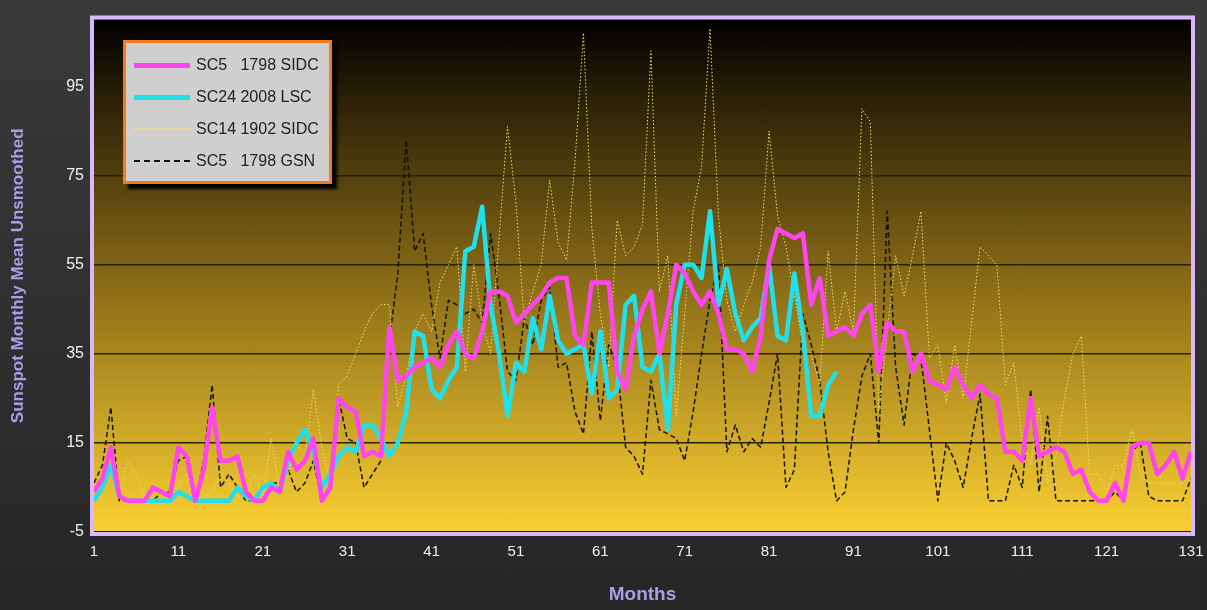 The image size is (1207, 610). Describe the element at coordinates (75, 85) in the screenshot. I see `y-tick-label: 95` at that location.